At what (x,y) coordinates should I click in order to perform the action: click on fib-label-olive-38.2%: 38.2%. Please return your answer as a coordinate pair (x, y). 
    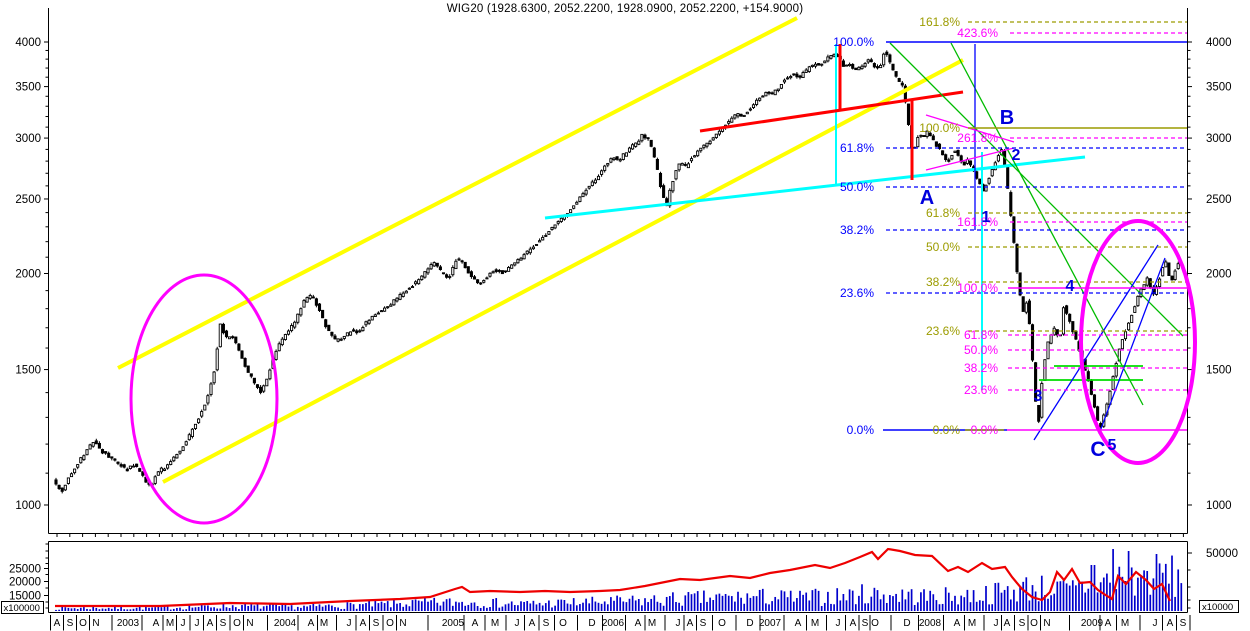
    Looking at the image, I should click on (943, 282).